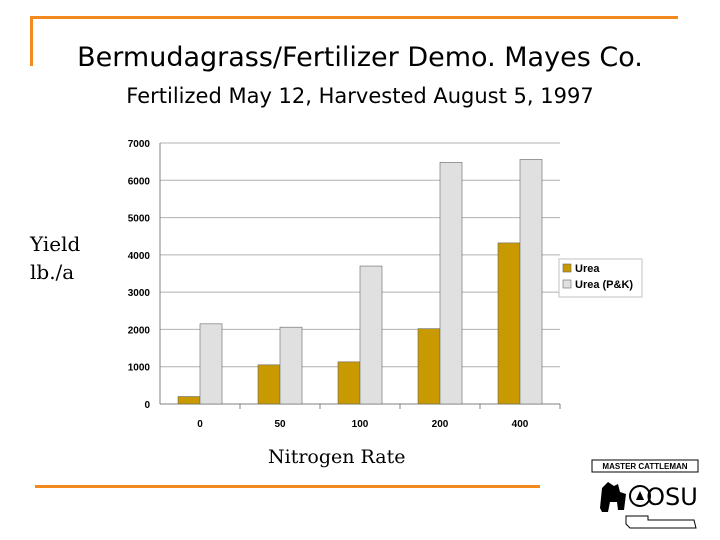 This screenshot has height=540, width=720. I want to click on x-tick-label: 0, so click(200, 424).